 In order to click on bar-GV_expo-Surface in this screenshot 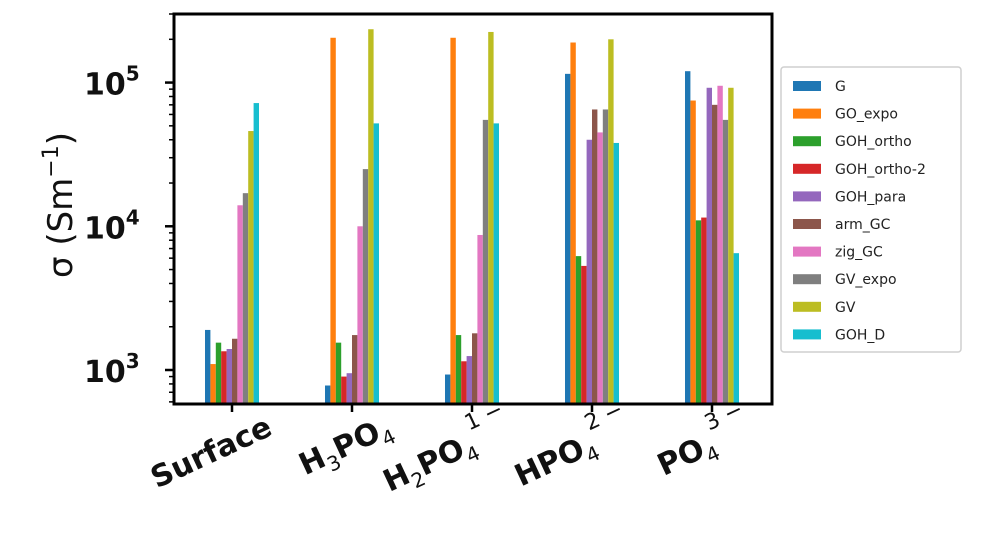, I will do `click(245, 298)`.